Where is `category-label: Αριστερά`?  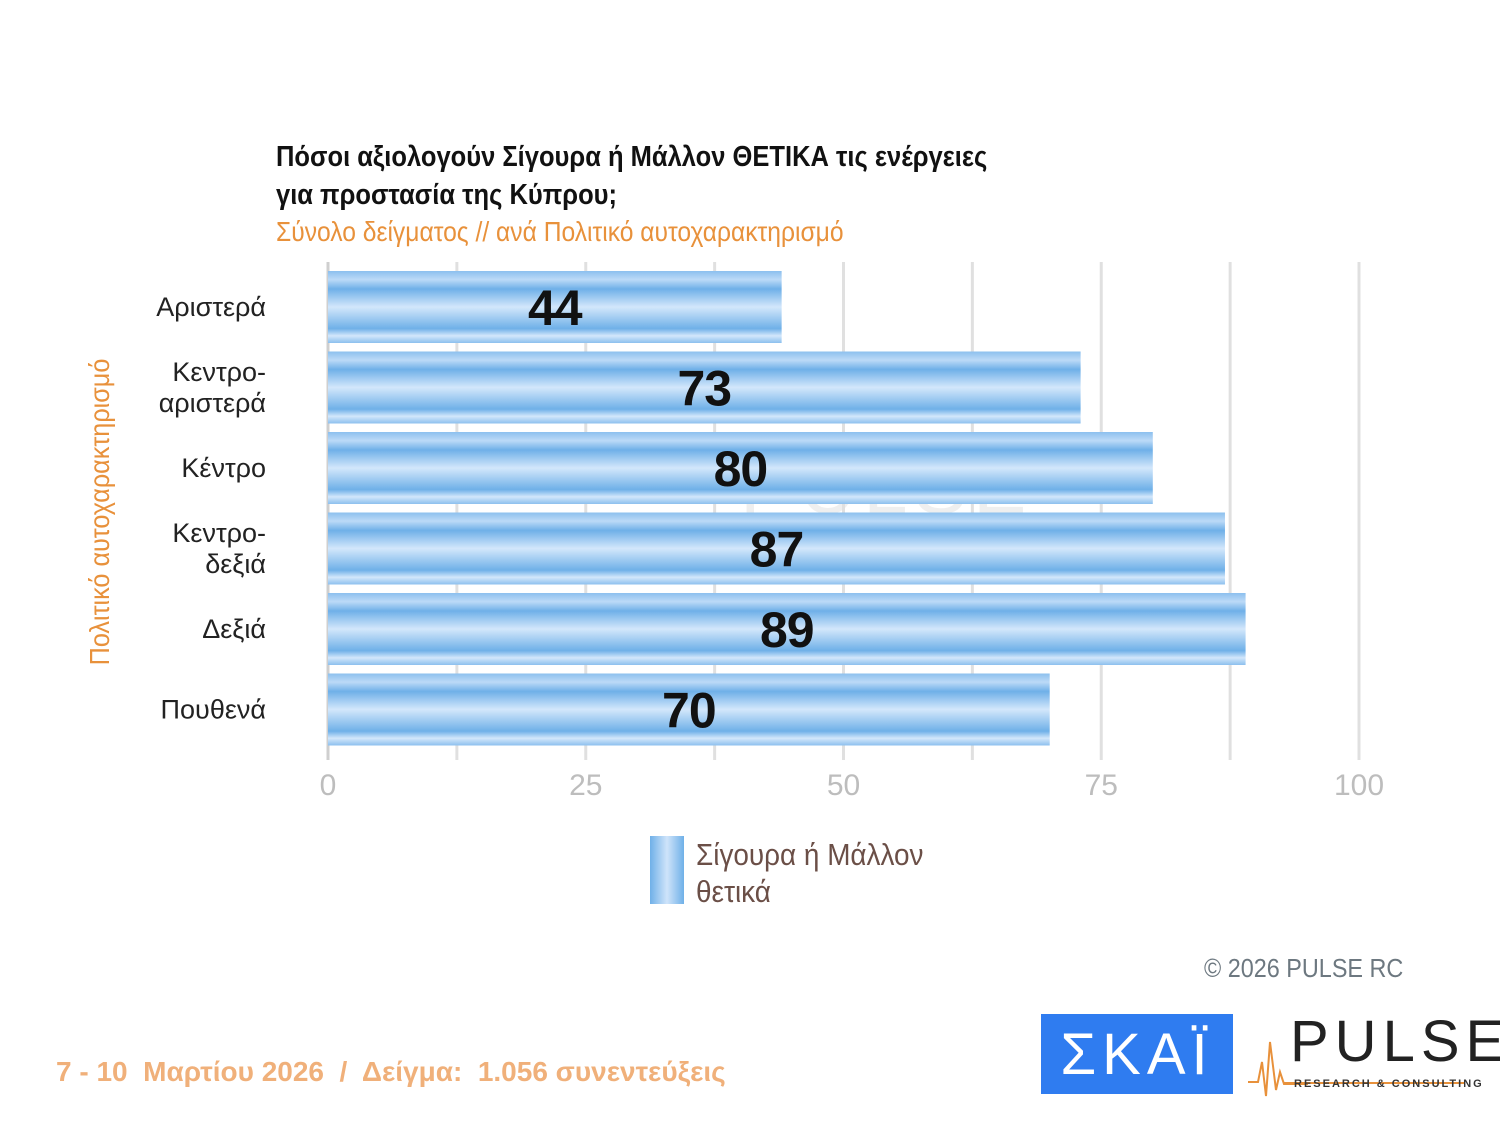
category-label: Αριστερά is located at coordinates (211, 307).